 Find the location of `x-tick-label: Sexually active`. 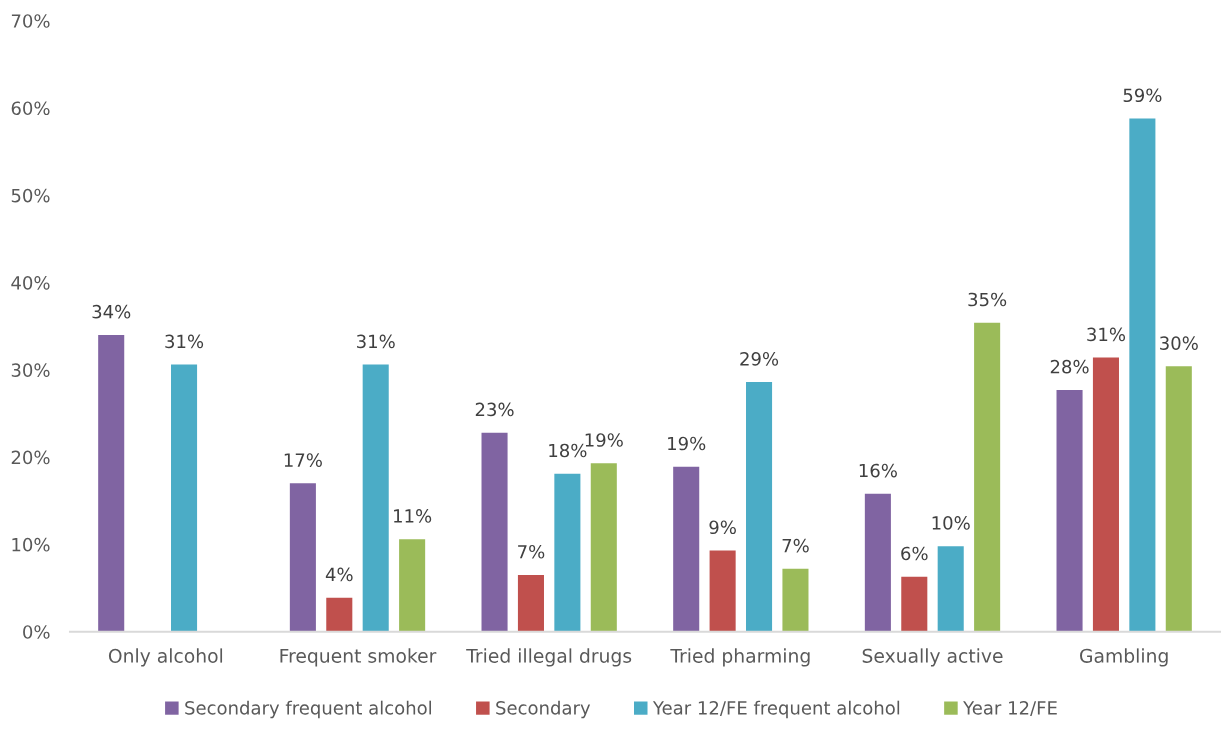

x-tick-label: Sexually active is located at coordinates (932, 657).